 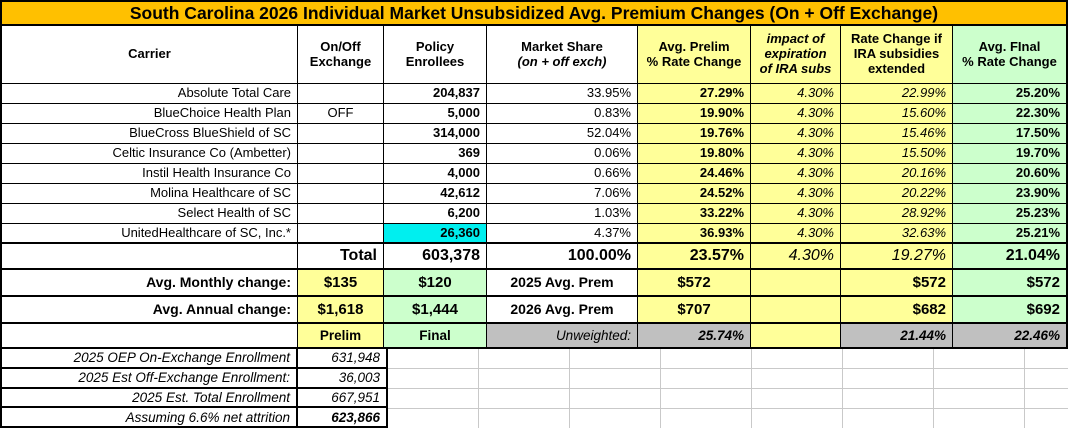 What do you see at coordinates (897, 193) in the screenshot?
I see `extended-rate-cell: 20.22%` at bounding box center [897, 193].